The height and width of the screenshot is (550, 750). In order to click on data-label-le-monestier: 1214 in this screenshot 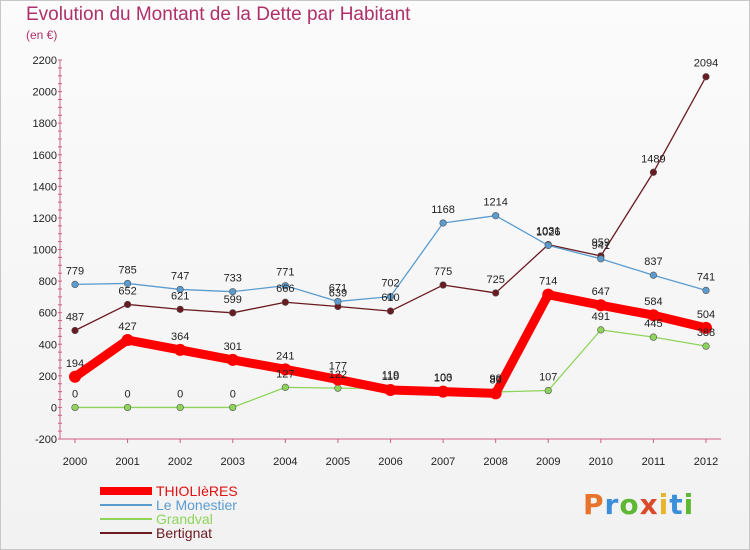, I will do `click(495, 203)`.